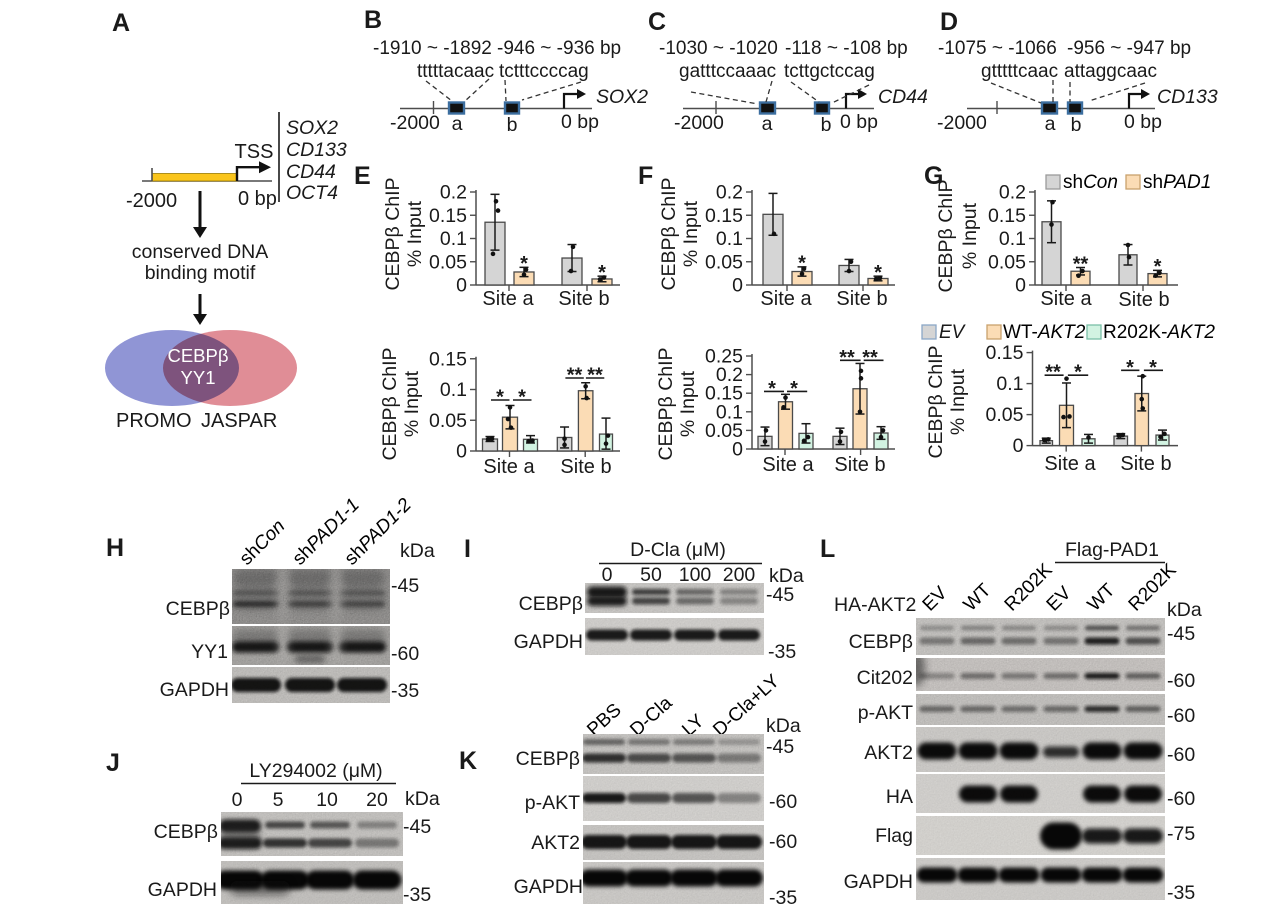 The image size is (1263, 917). What do you see at coordinates (718, 48) in the screenshot?
I see `svg-text: -1030 ~ -1020` at bounding box center [718, 48].